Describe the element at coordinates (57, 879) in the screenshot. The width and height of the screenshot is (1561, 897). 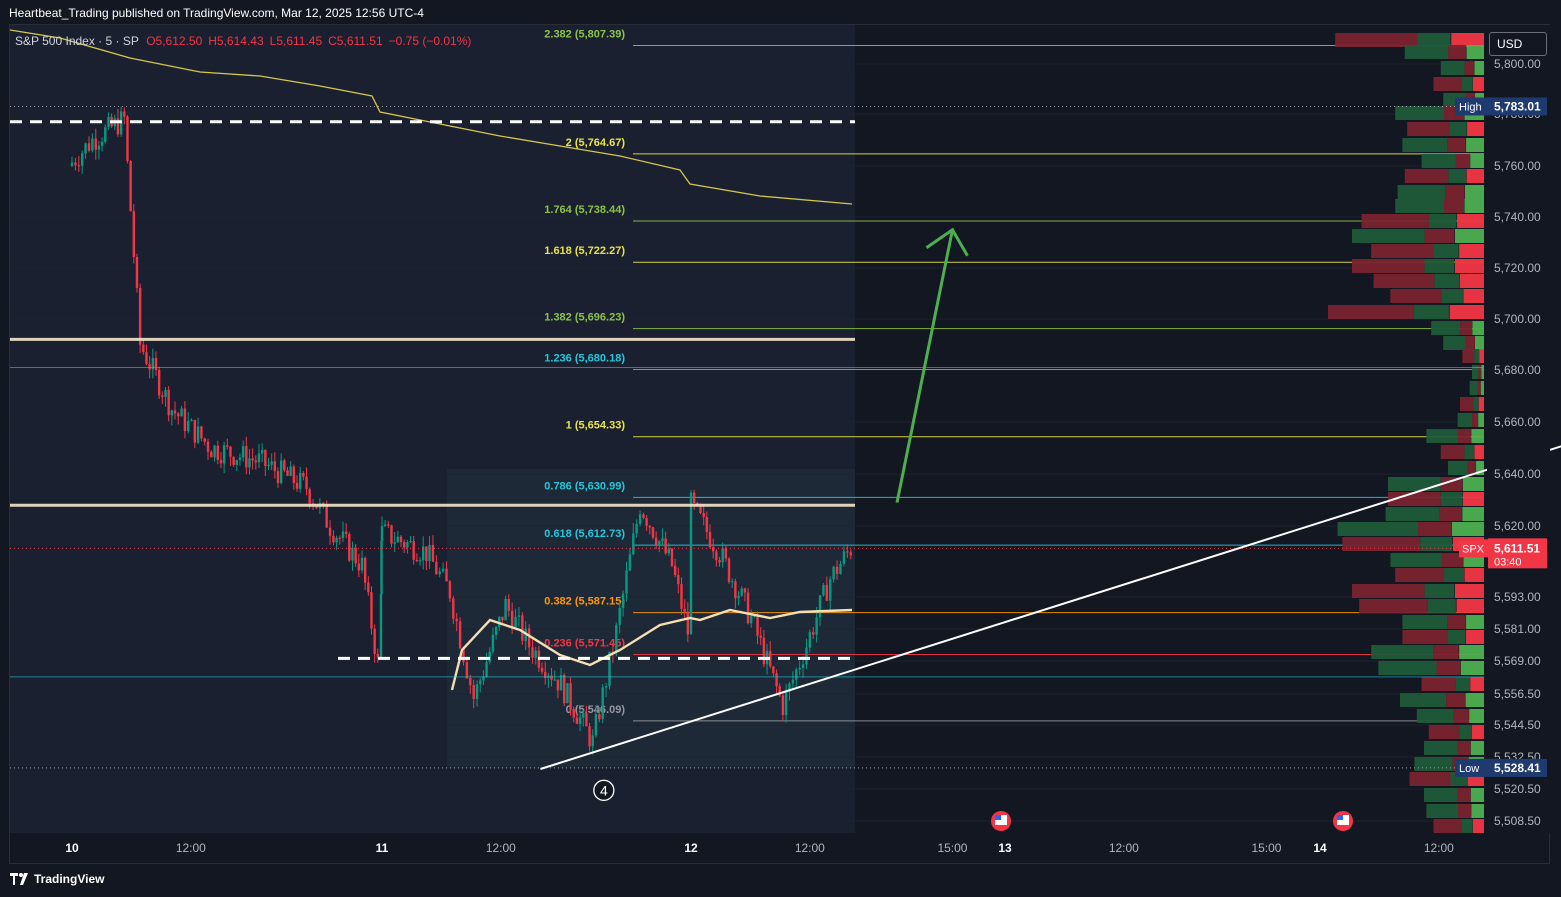
I see `footer-brand: TradingView` at that location.